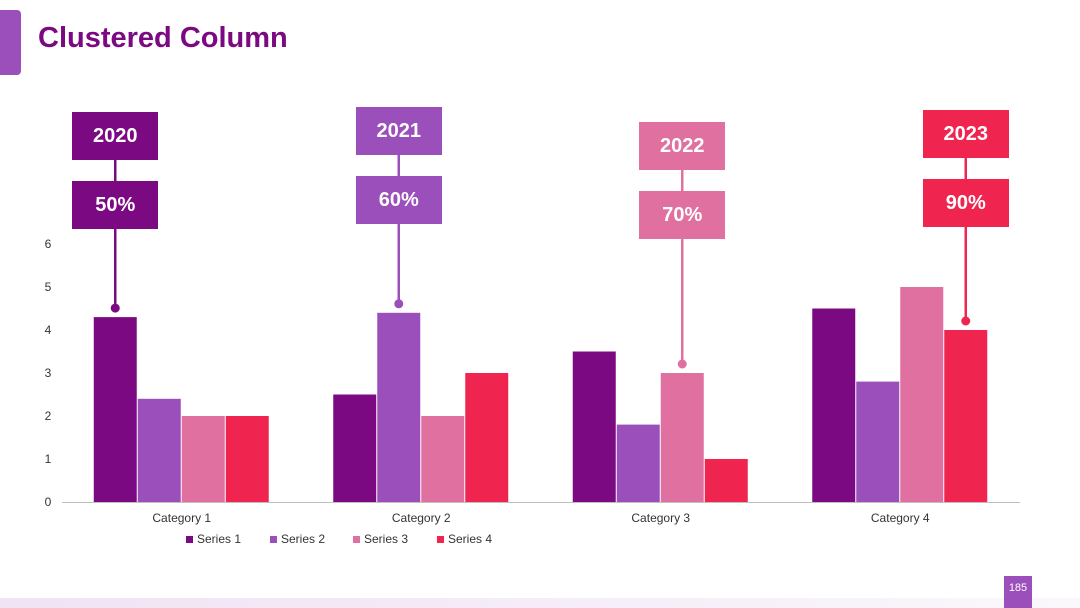 This screenshot has height=608, width=1080. Describe the element at coordinates (219, 539) in the screenshot. I see `legend-label-1: Series 1` at that location.